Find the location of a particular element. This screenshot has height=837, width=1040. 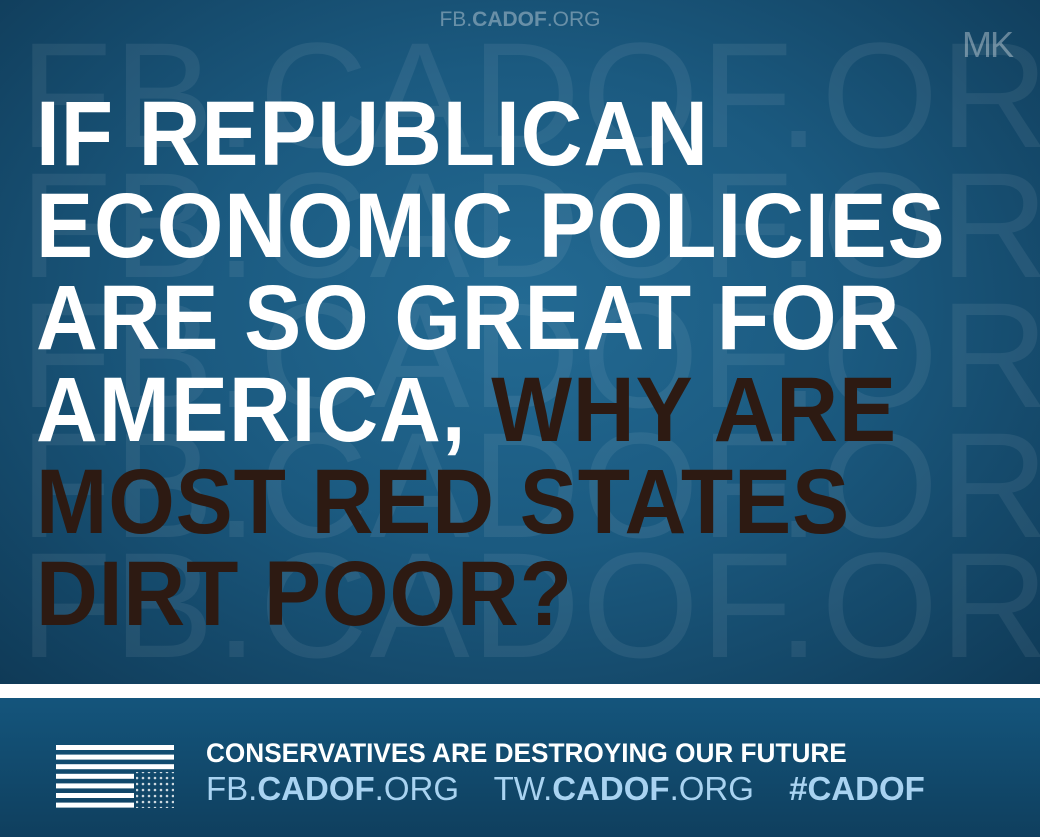

hashtag: #CADOF is located at coordinates (857, 788).